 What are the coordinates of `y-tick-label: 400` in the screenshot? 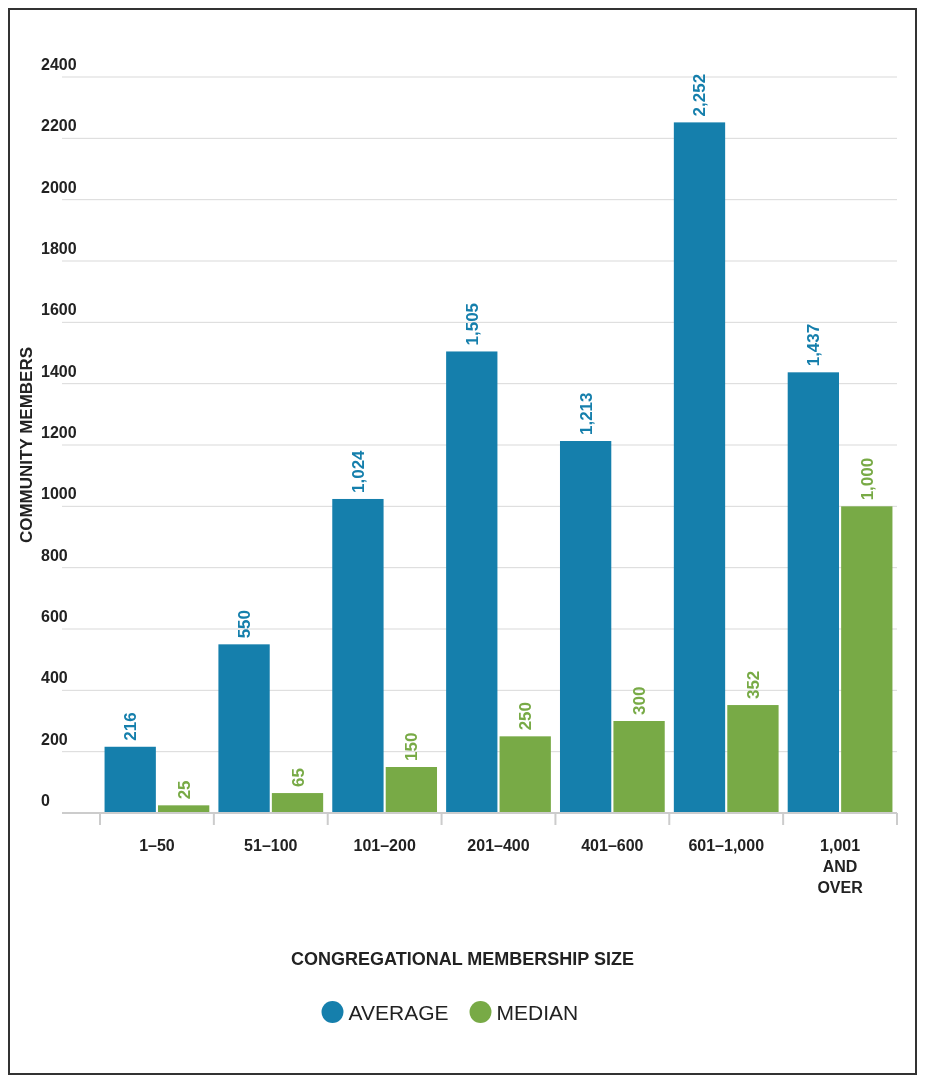 It's located at (54, 678).